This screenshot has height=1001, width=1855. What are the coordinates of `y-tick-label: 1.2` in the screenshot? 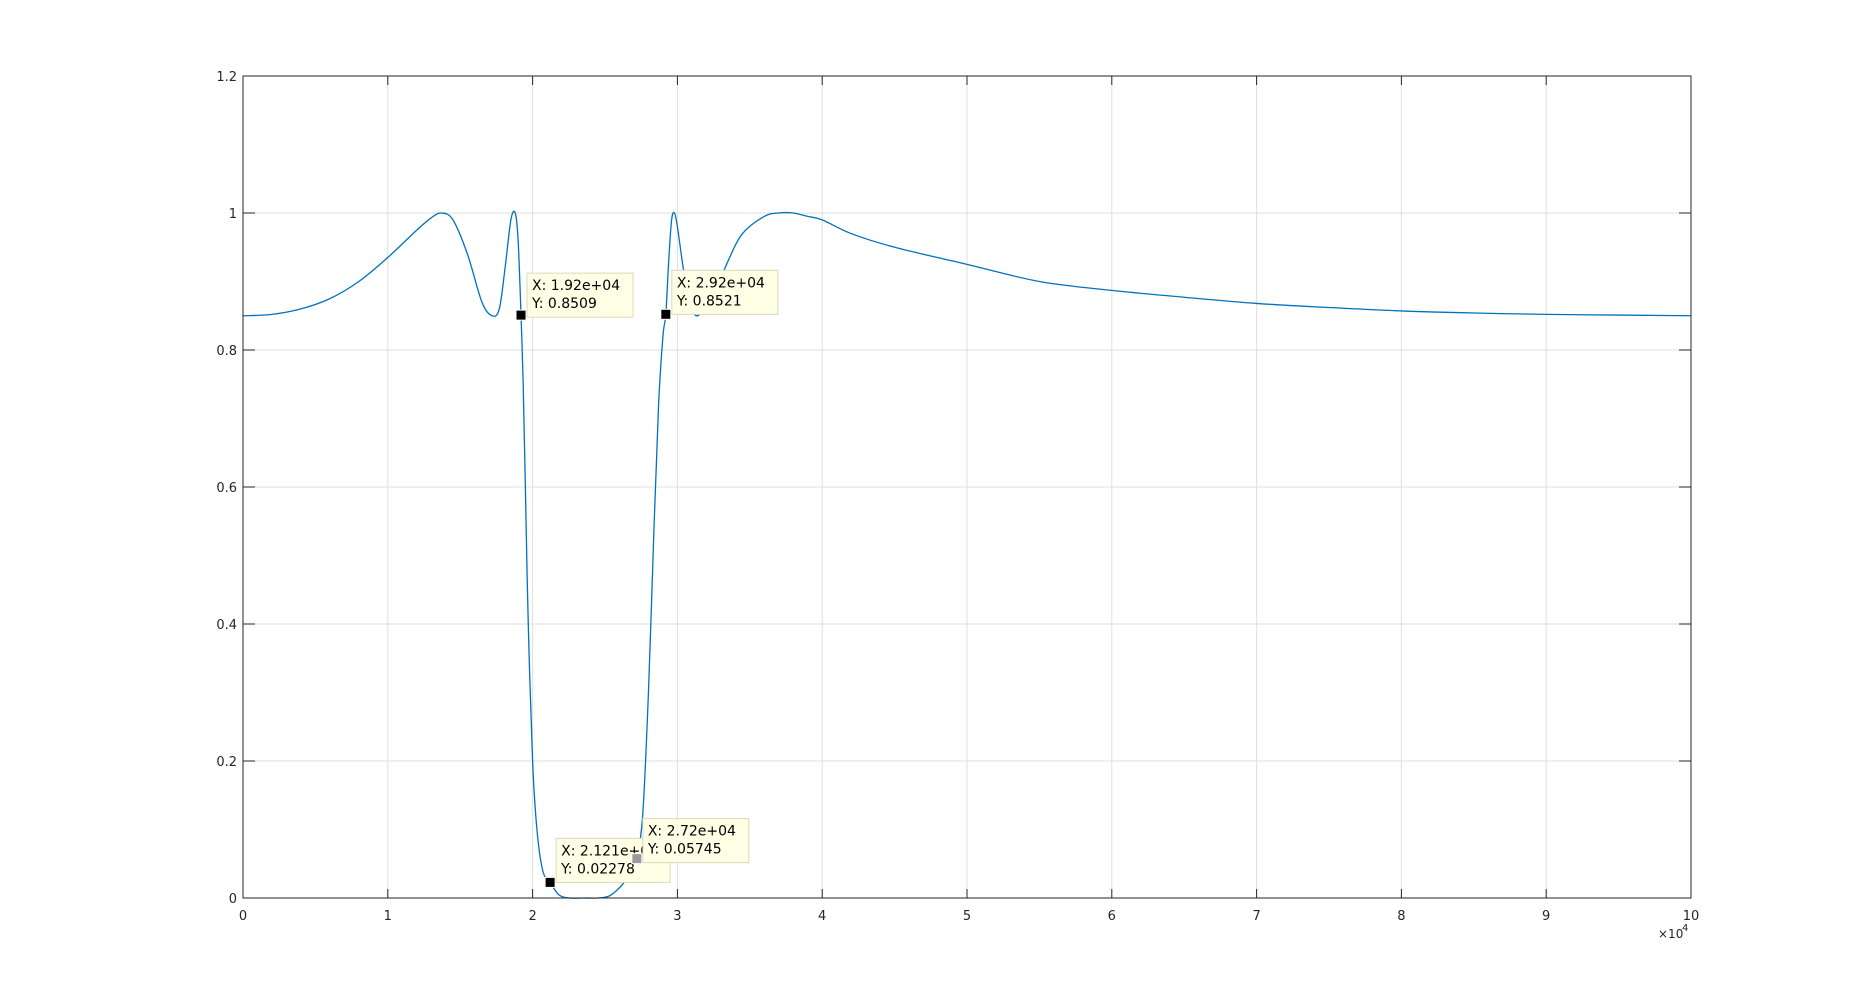 It's located at (226, 77).